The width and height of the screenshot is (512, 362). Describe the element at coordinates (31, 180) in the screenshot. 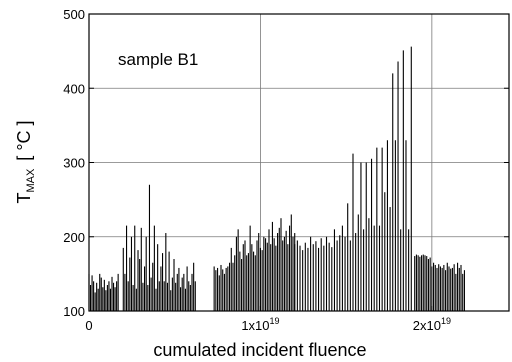

I see `y-axis-title-subscript: MAX` at that location.